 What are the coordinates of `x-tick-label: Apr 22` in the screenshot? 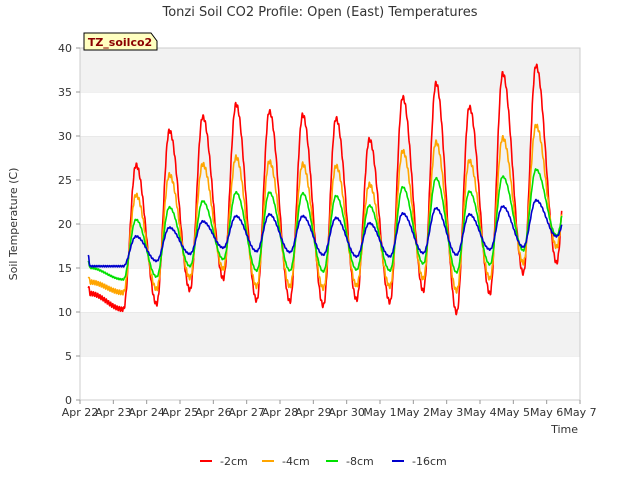 It's located at (80, 412).